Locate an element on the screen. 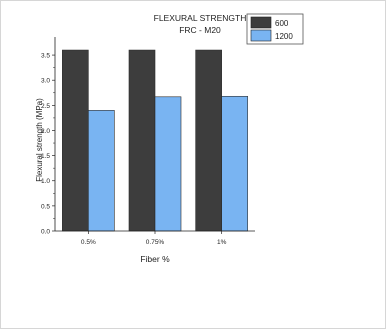 The width and height of the screenshot is (386, 329). bar-1200-1% is located at coordinates (234, 163).